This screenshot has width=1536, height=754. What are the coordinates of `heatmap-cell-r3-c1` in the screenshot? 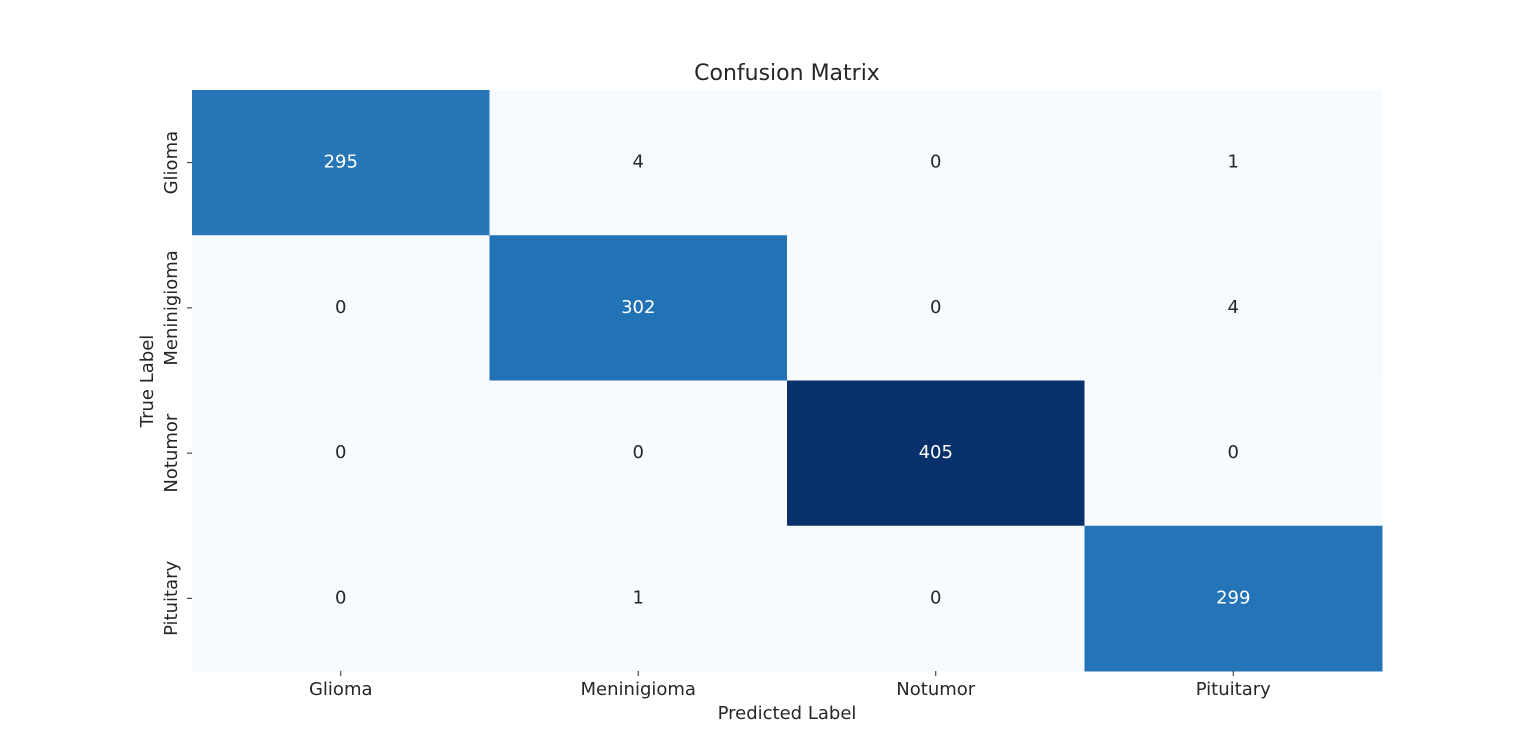 It's located at (638, 598).